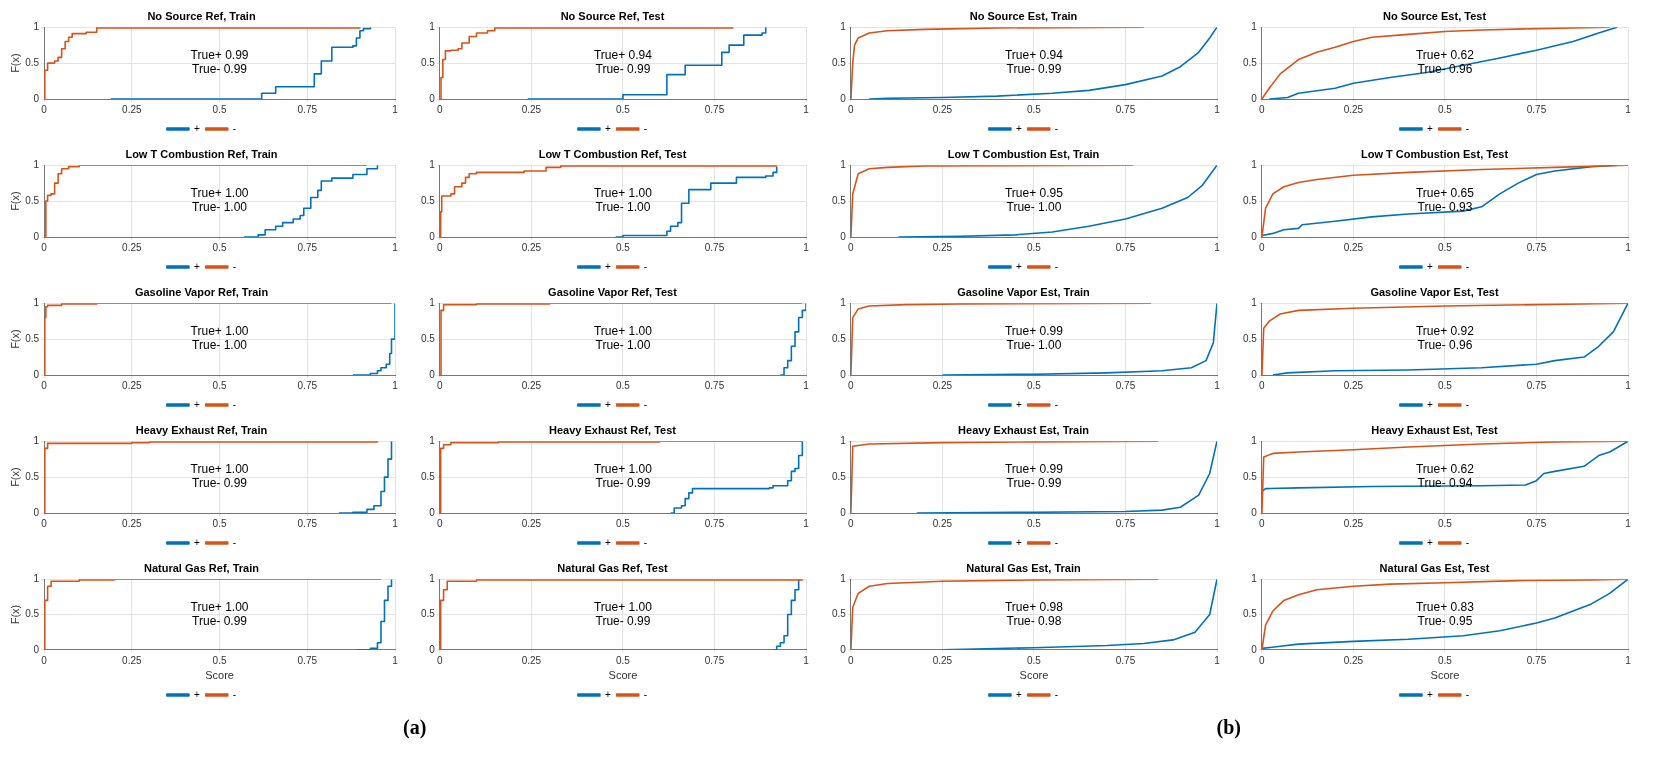 This screenshot has height=784, width=1659. I want to click on chart-title: No Source Ref, Train, so click(201, 15).